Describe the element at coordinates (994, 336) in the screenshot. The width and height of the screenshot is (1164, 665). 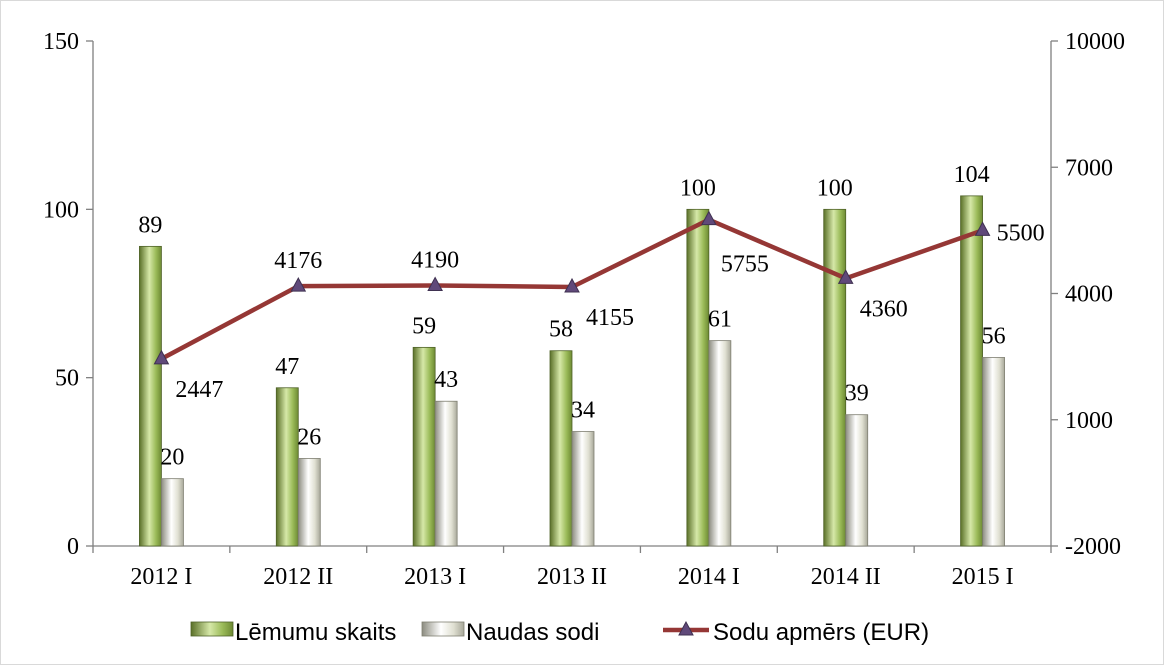
I see `data-label-naudas-sodi: 56` at that location.